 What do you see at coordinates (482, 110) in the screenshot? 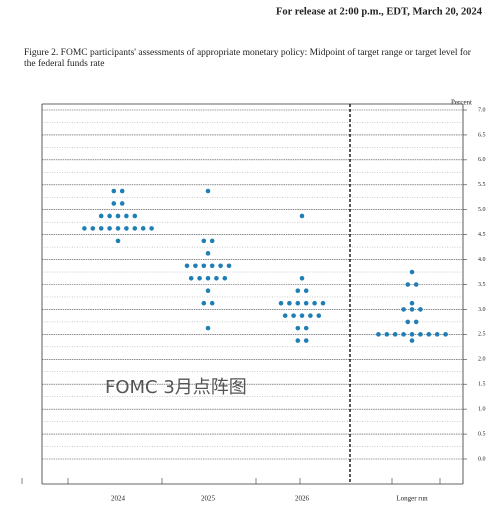
I see `y-tick-label: 7.0` at bounding box center [482, 110].